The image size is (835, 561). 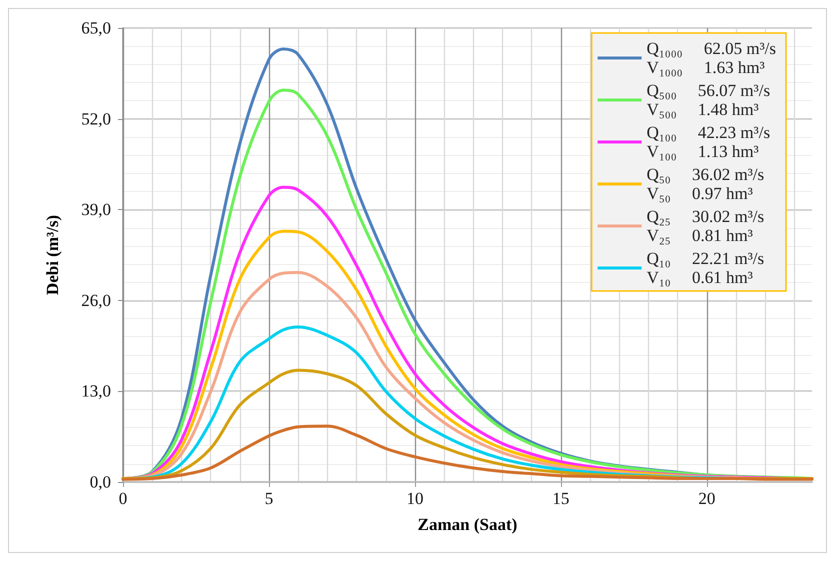 I want to click on y-tick-label: 39,0, so click(x=96, y=210).